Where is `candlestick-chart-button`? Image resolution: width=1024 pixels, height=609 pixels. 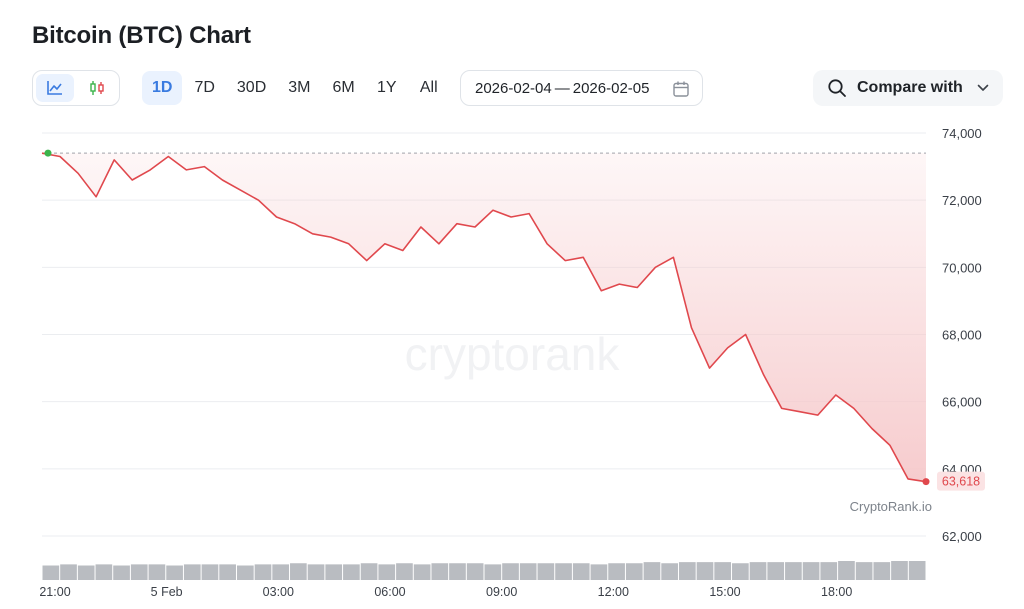
candlestick-chart-button is located at coordinates (97, 88).